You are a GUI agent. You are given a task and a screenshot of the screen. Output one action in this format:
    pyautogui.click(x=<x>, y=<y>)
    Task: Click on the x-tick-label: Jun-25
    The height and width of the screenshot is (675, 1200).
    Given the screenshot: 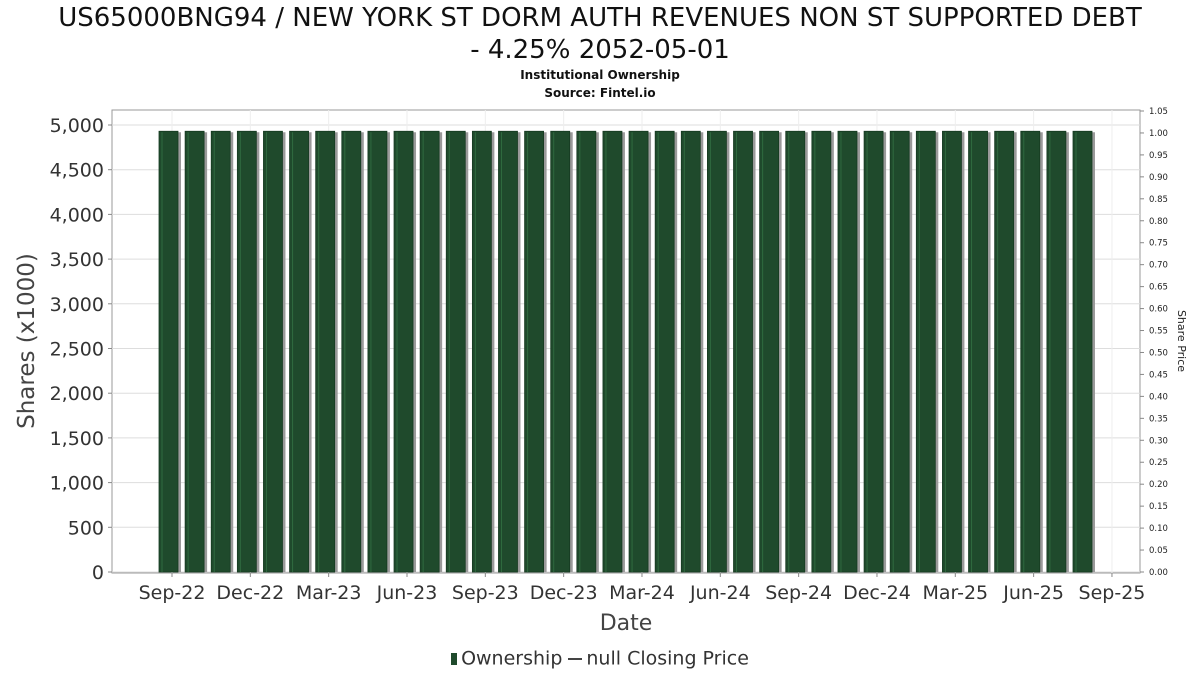 What is the action you would take?
    pyautogui.click(x=1033, y=593)
    